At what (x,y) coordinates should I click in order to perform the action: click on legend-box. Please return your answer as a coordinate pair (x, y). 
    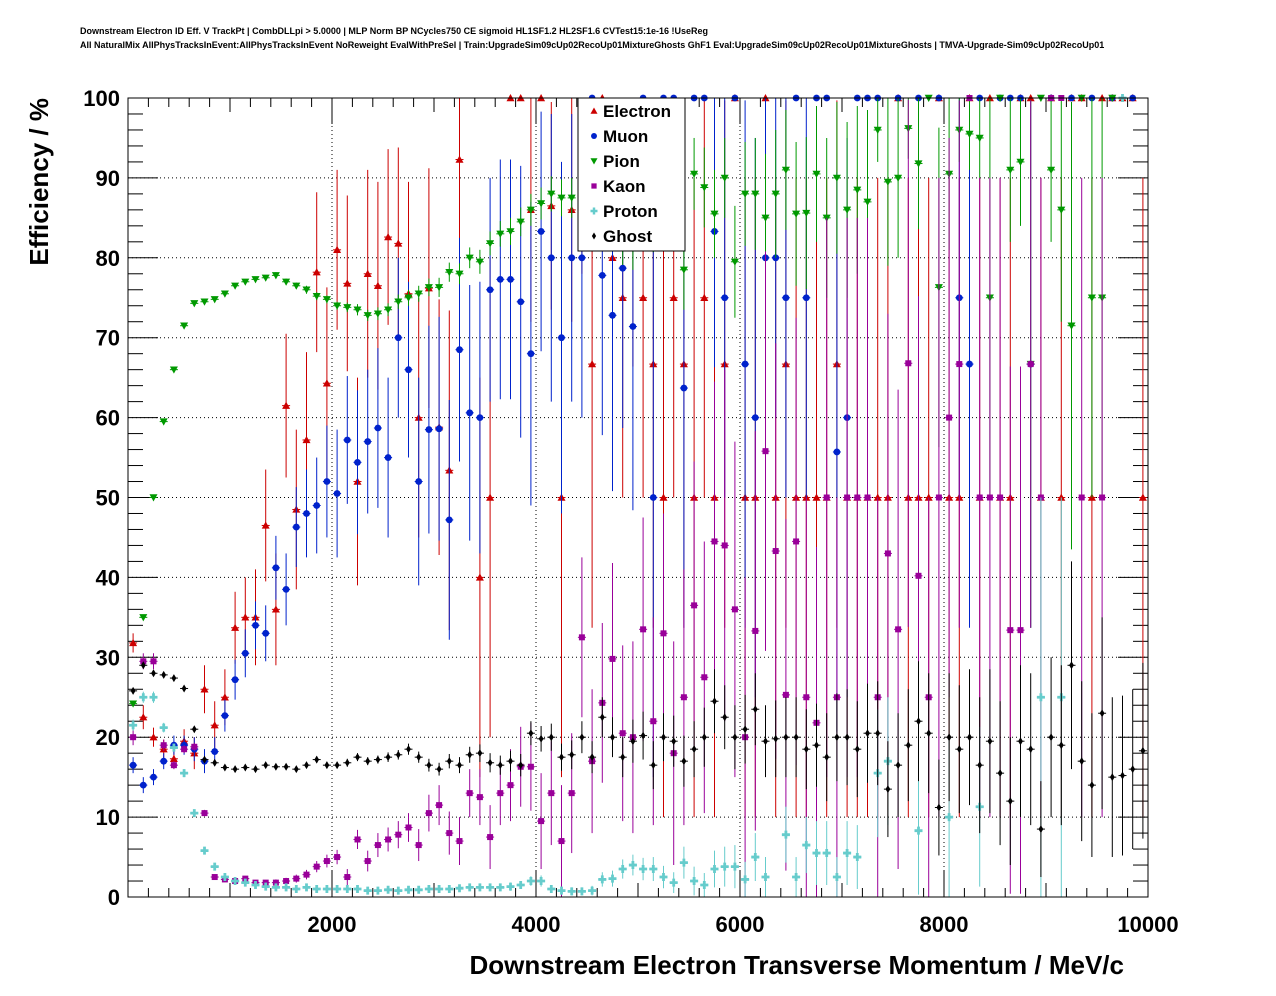
    Looking at the image, I should click on (631, 174).